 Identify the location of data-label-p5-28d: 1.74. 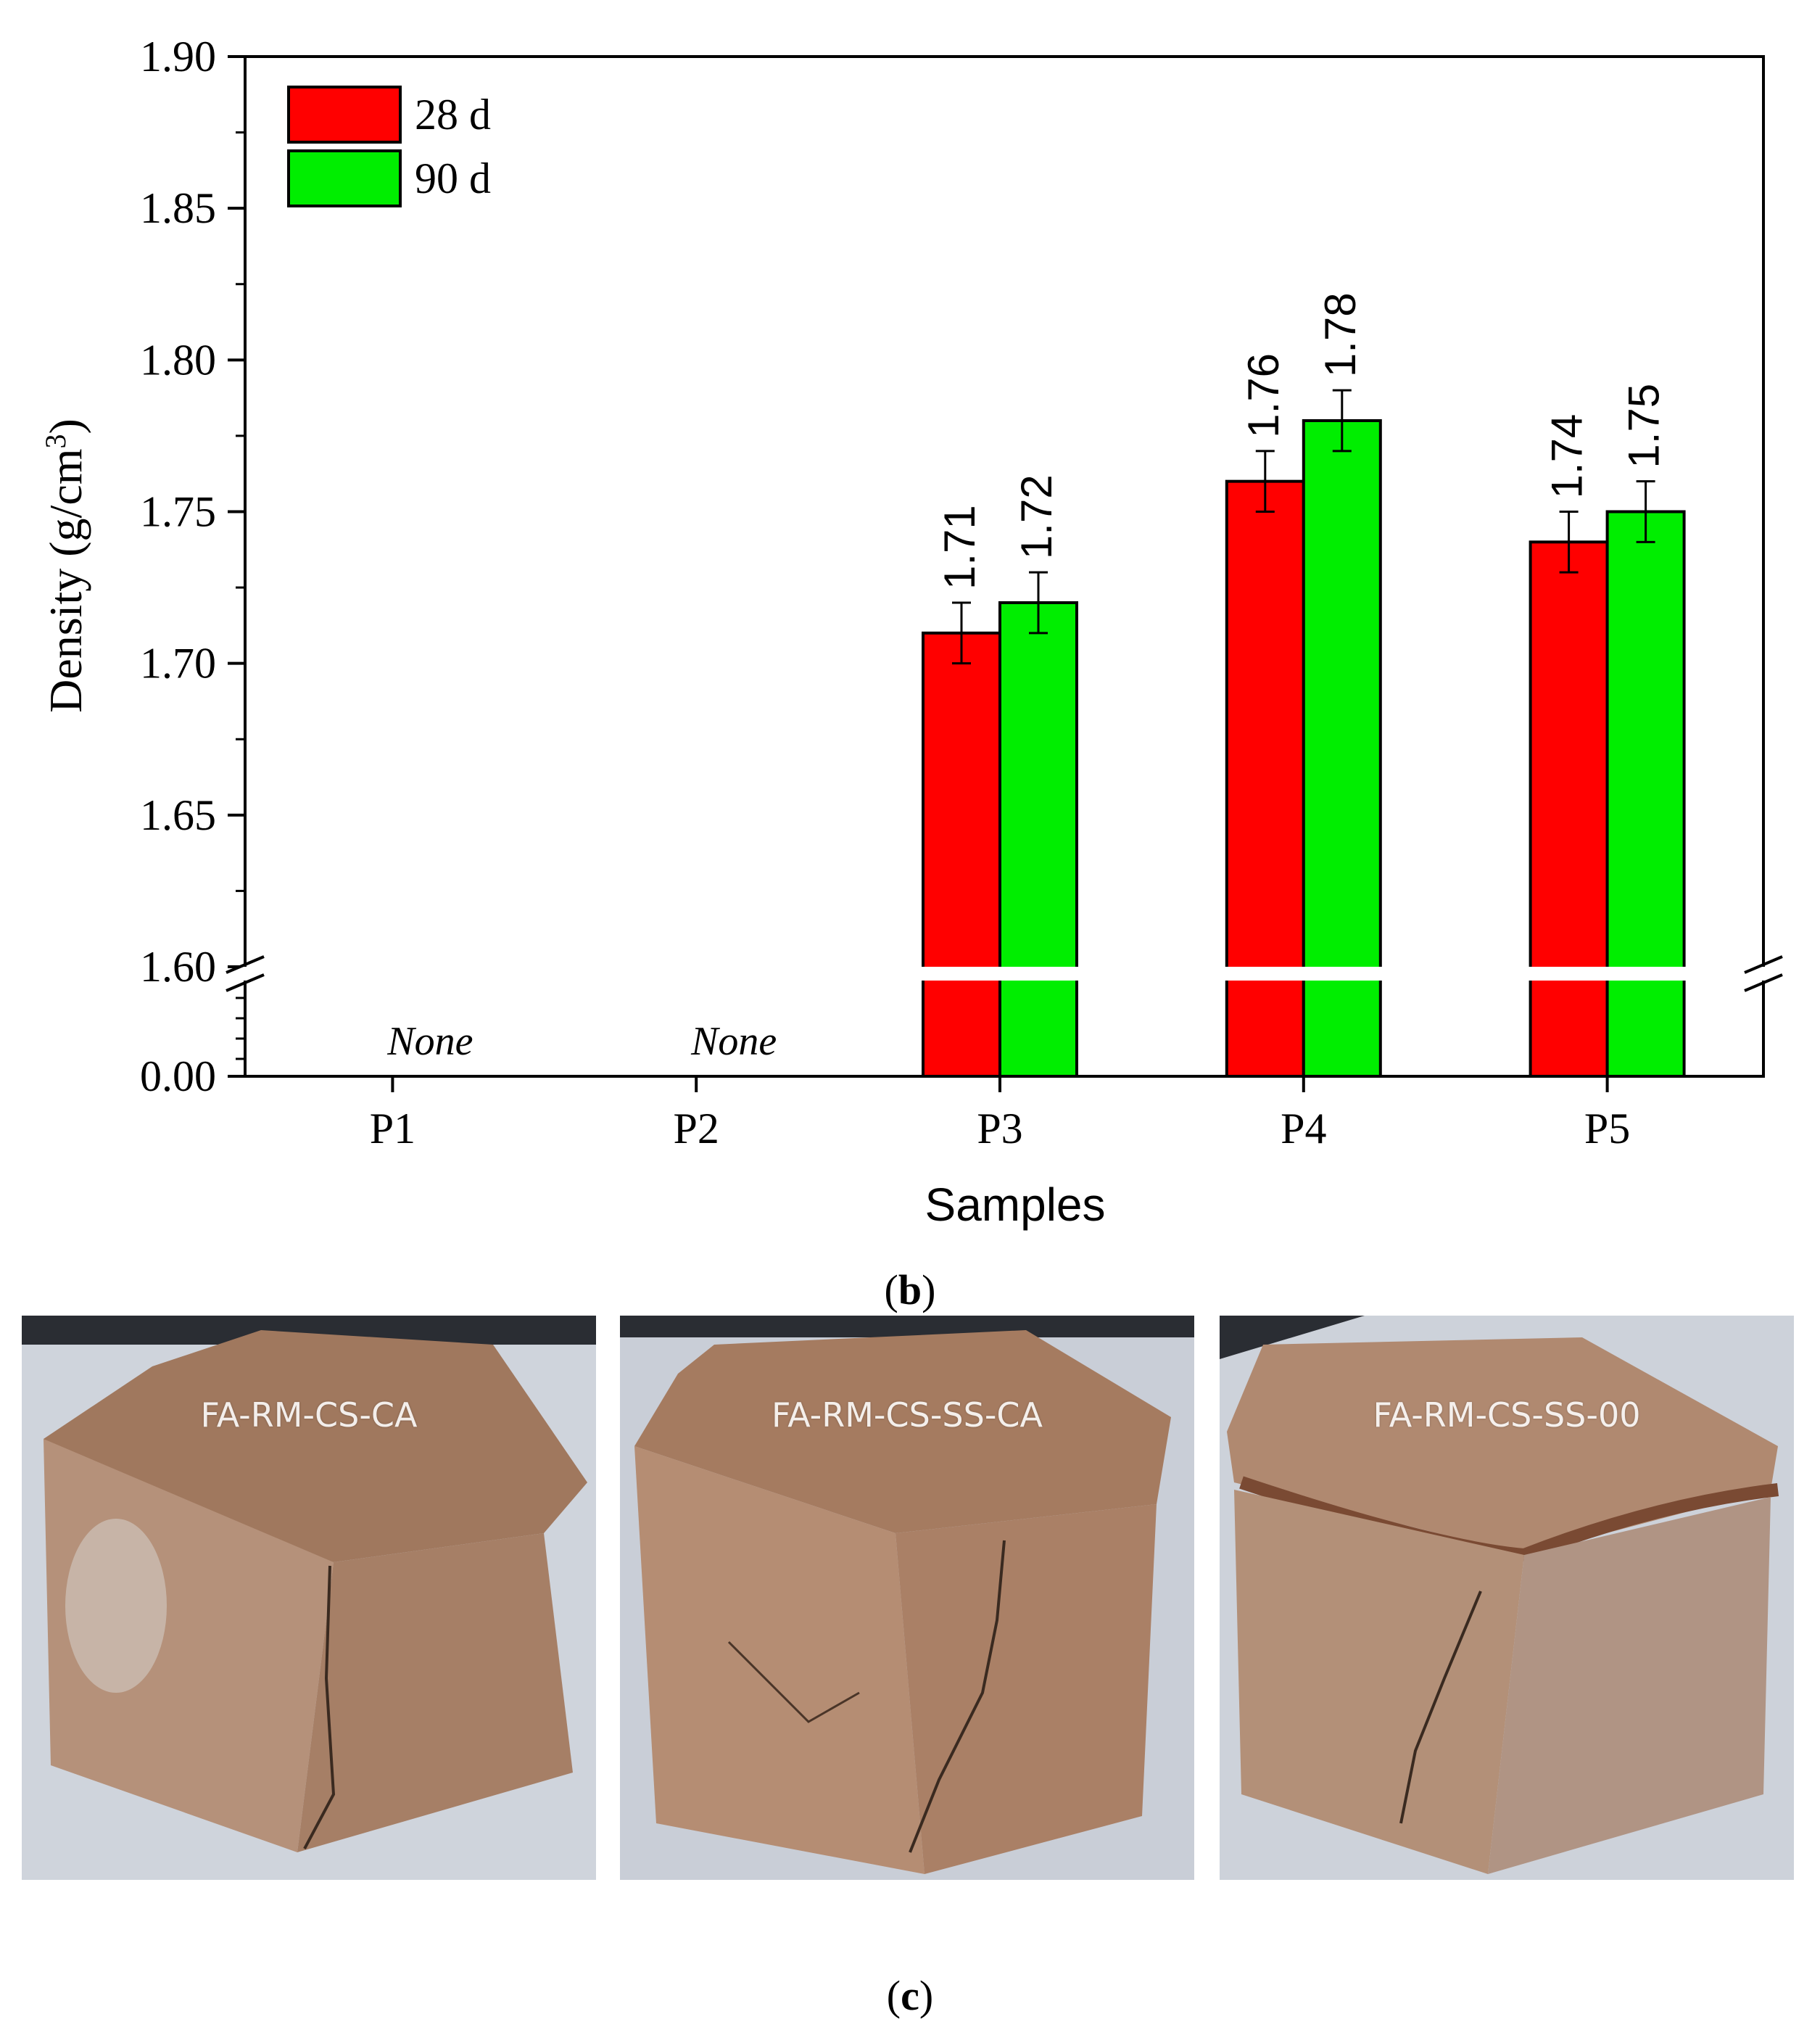
(1568, 456).